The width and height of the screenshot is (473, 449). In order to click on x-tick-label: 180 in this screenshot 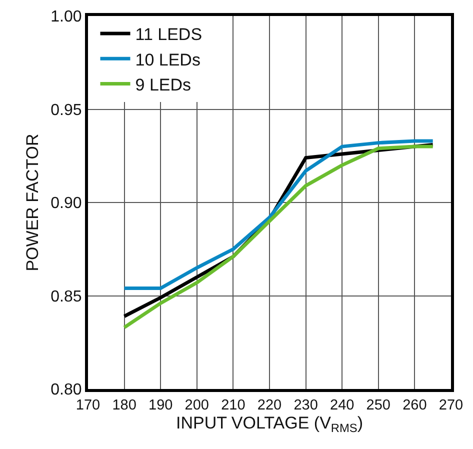, I will do `click(124, 405)`.